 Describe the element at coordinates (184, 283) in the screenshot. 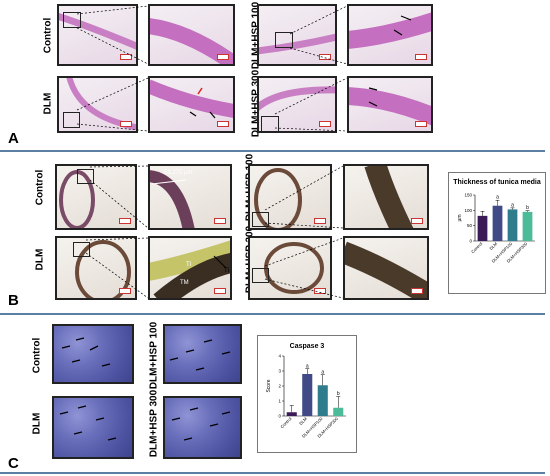

I see `tm-label: TM` at that location.